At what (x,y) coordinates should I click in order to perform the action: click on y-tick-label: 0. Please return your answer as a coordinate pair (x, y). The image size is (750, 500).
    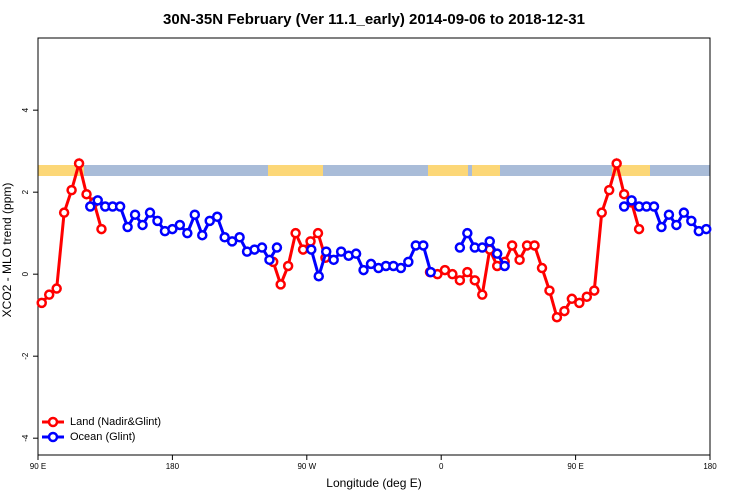
    Looking at the image, I should click on (25, 273).